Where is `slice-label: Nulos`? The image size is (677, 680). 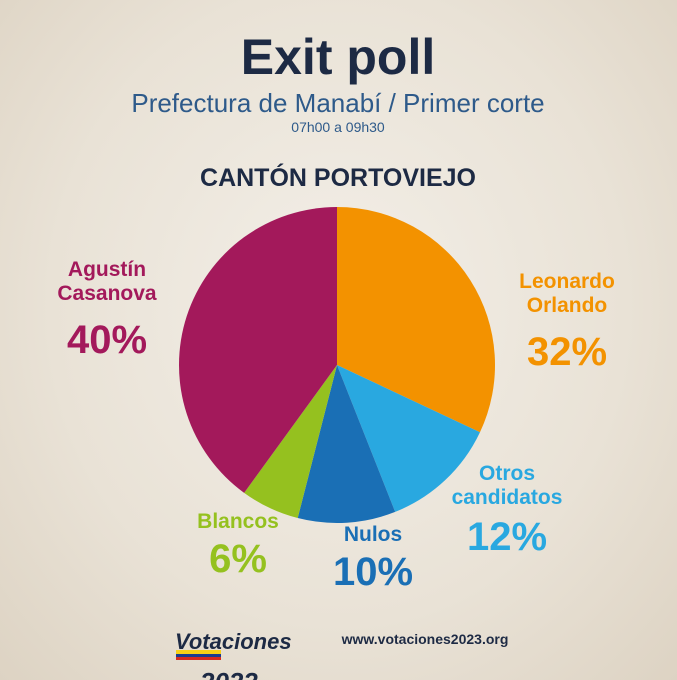 slice-label: Nulos is located at coordinates (373, 534).